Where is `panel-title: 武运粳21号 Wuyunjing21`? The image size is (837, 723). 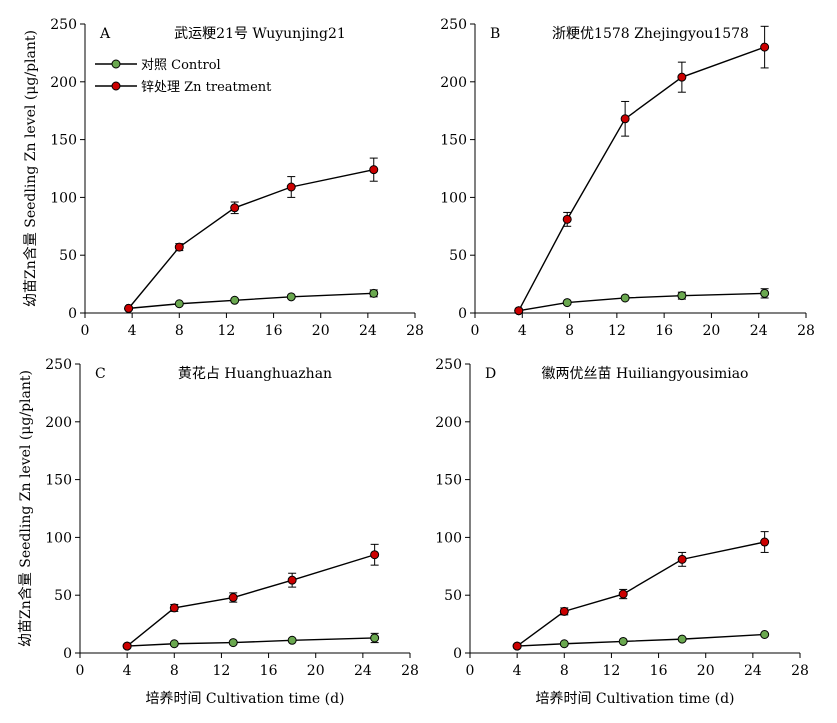
panel-title: 武运粳21号 Wuyunjing21 is located at coordinates (260, 34).